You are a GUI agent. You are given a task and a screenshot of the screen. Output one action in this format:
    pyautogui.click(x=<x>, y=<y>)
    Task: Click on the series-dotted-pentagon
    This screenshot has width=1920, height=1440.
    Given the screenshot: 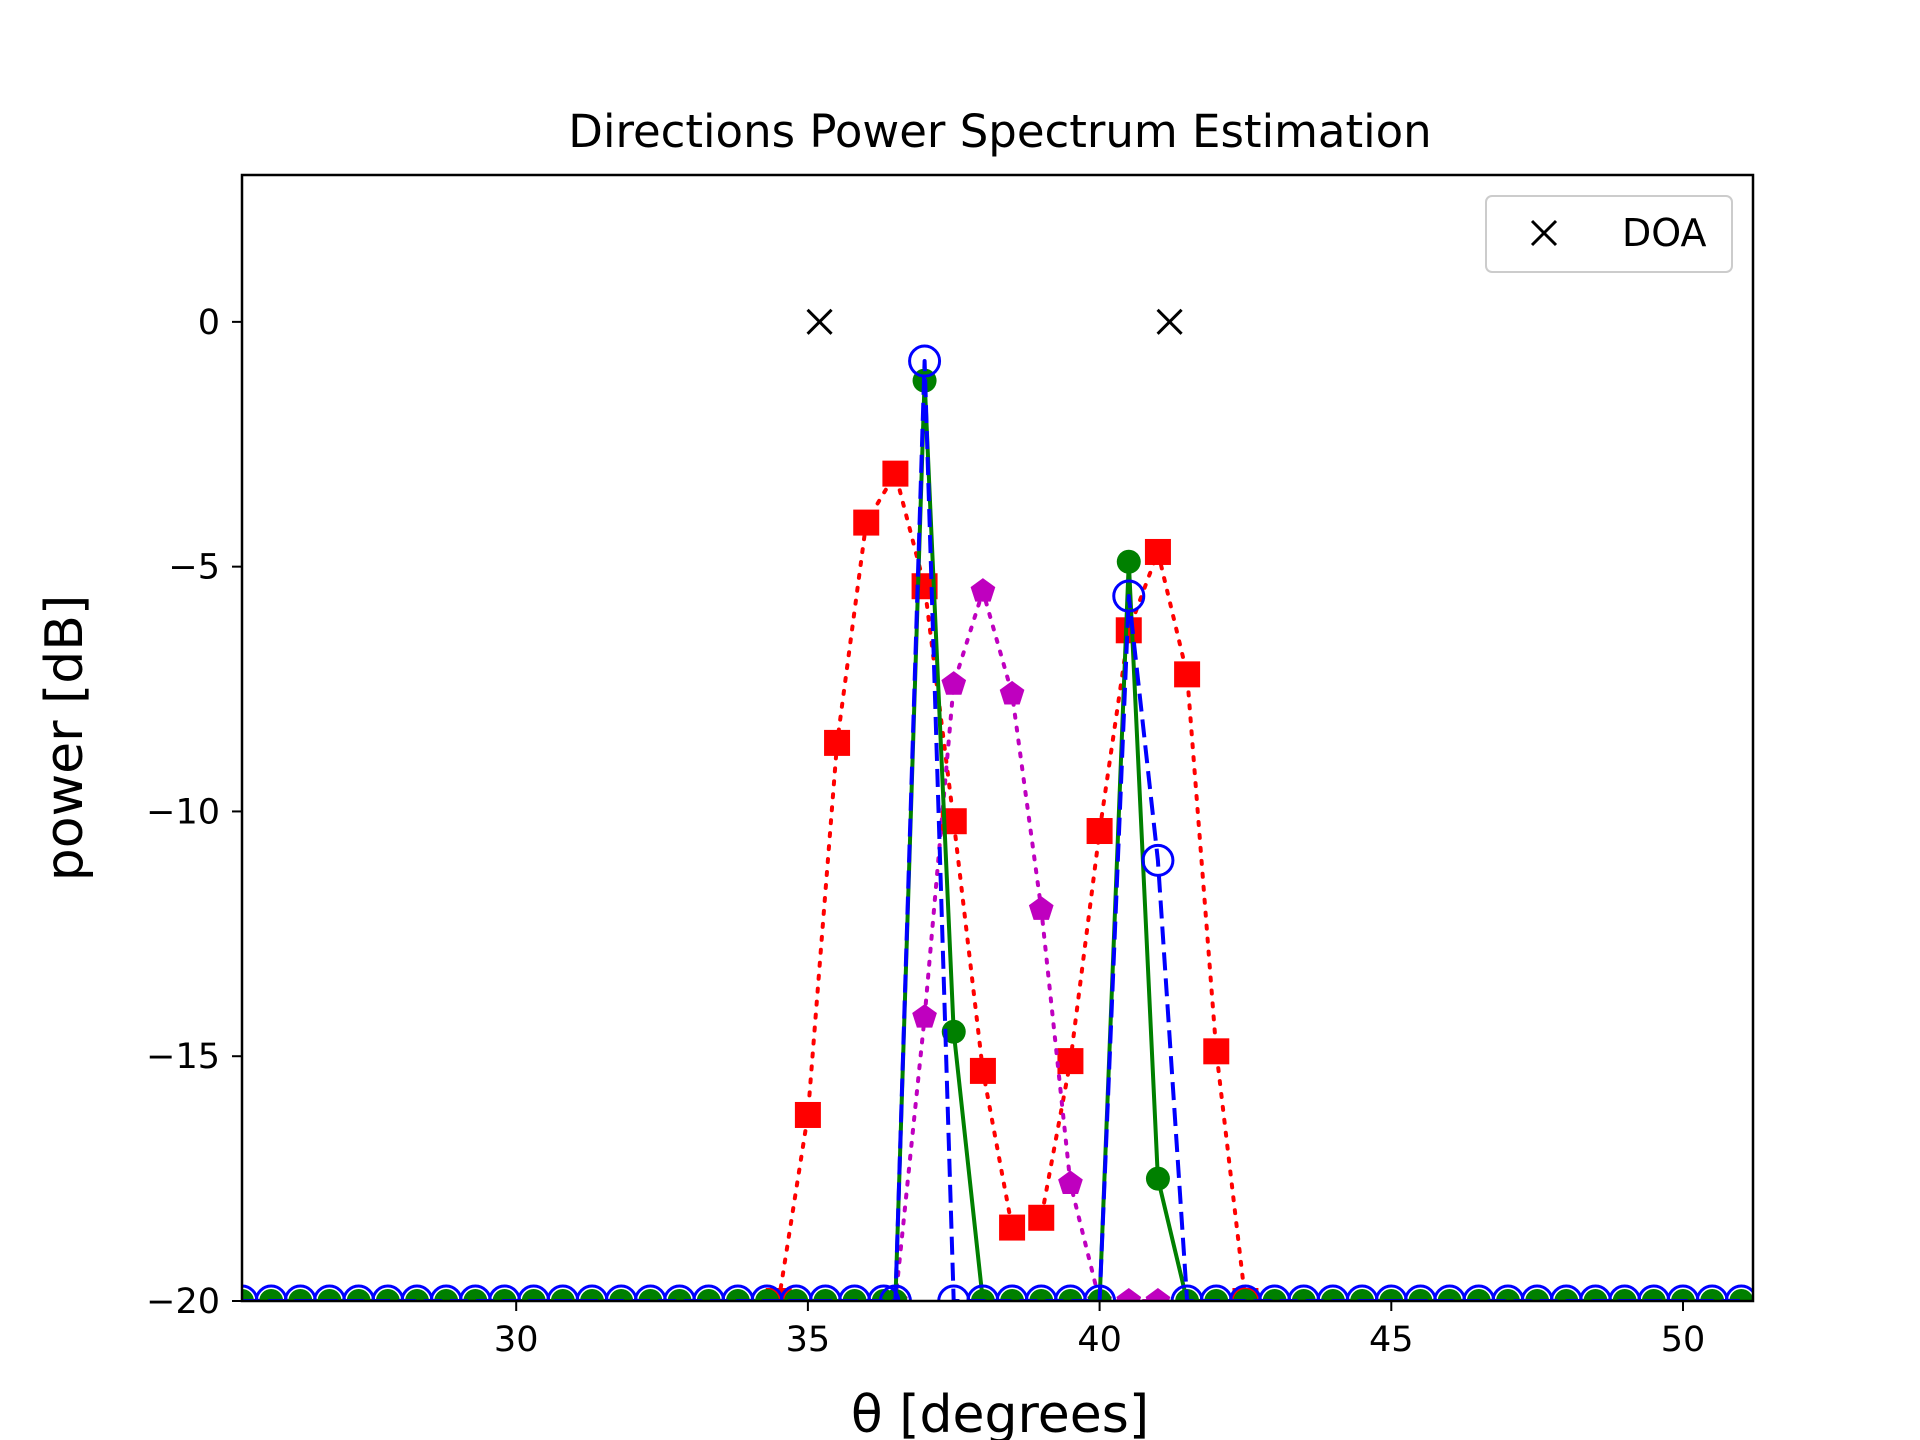 What is the action you would take?
    pyautogui.click(x=1027, y=939)
    